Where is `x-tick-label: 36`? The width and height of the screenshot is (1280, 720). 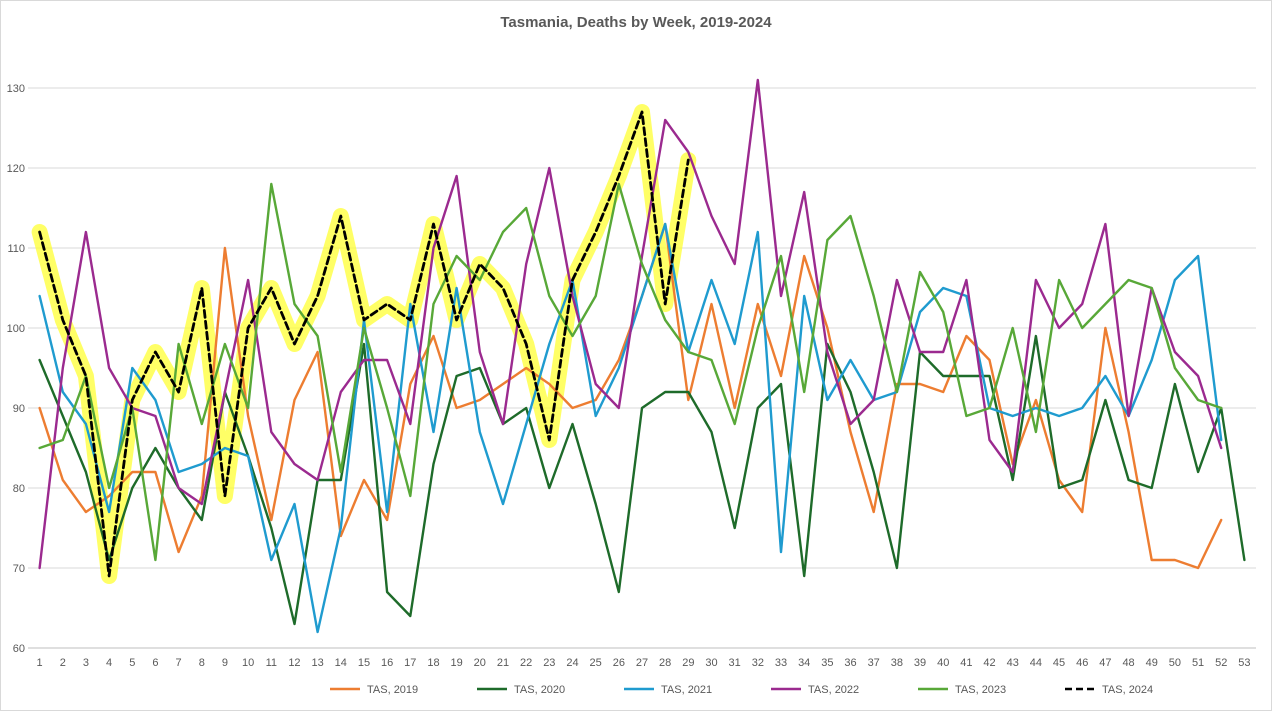 x-tick-label: 36 is located at coordinates (850, 663).